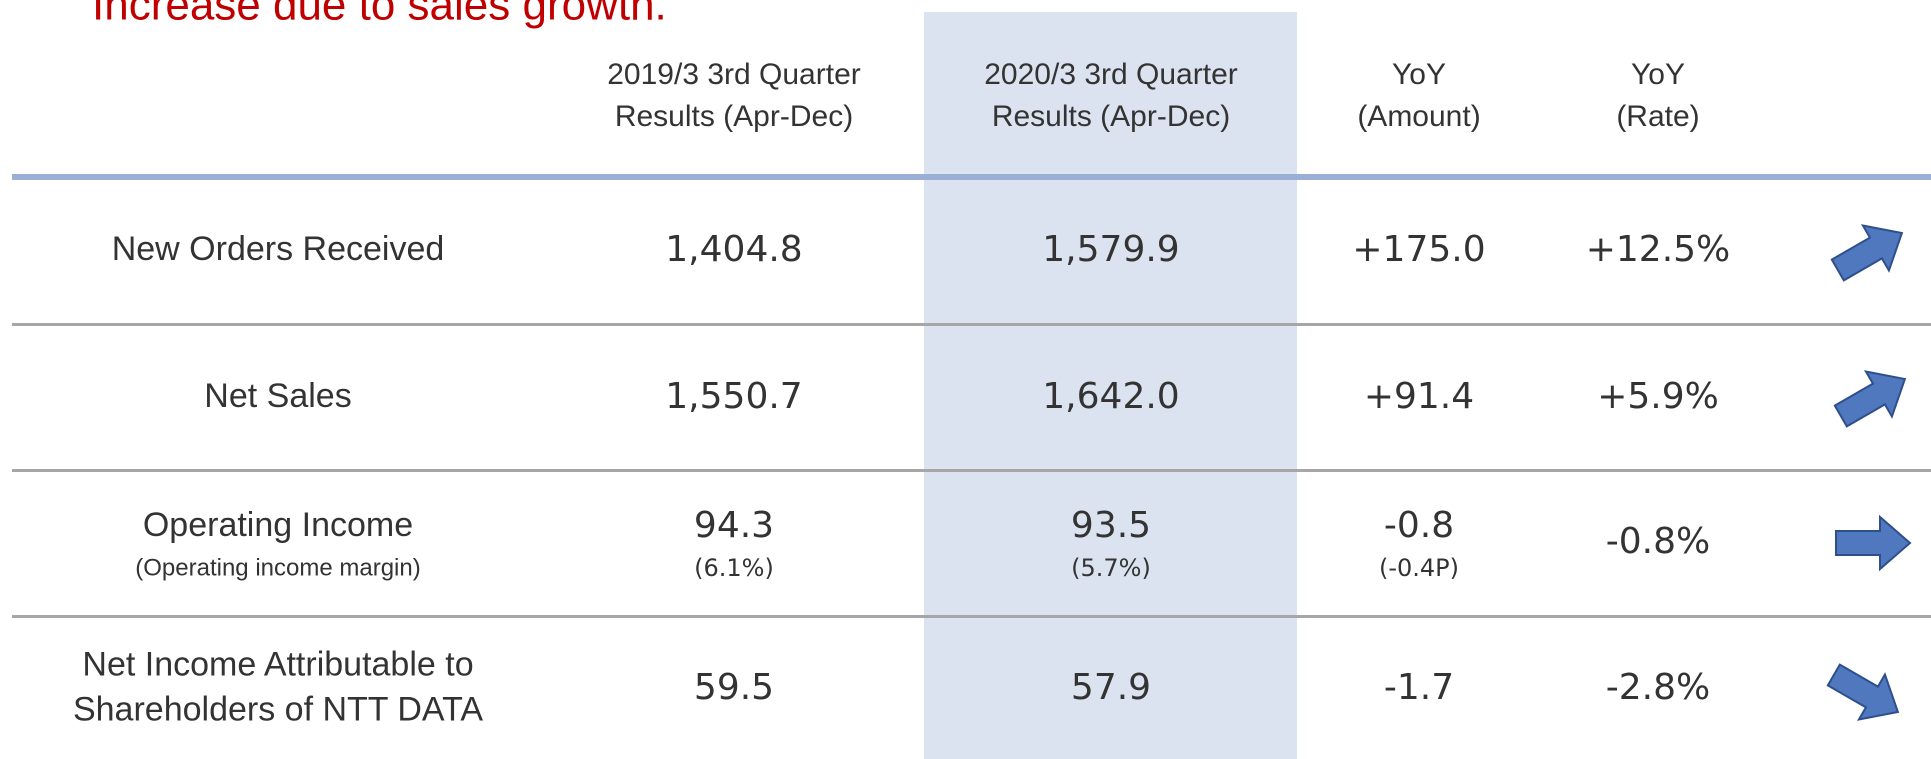 Image resolution: width=1931 pixels, height=759 pixels. What do you see at coordinates (1658, 396) in the screenshot?
I see `cell-value: +5.9%` at bounding box center [1658, 396].